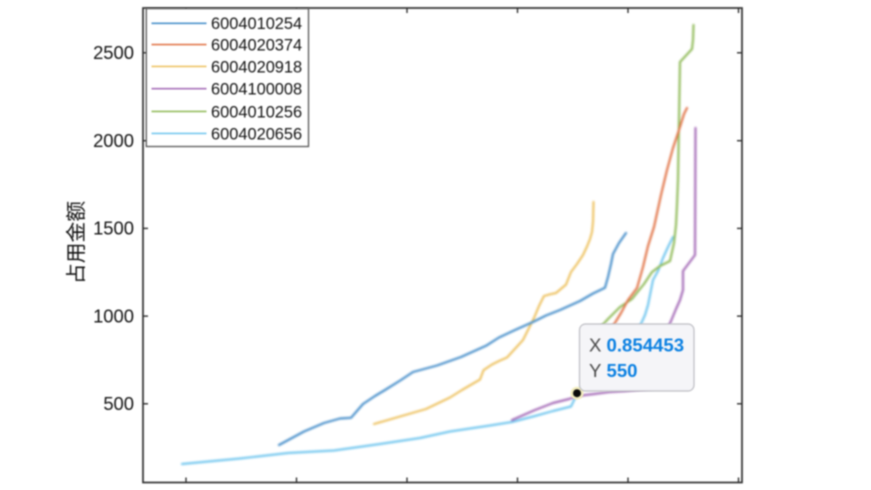 The height and width of the screenshot is (490, 871). Describe the element at coordinates (622, 370) in the screenshot. I see `svg-text: 550` at that location.